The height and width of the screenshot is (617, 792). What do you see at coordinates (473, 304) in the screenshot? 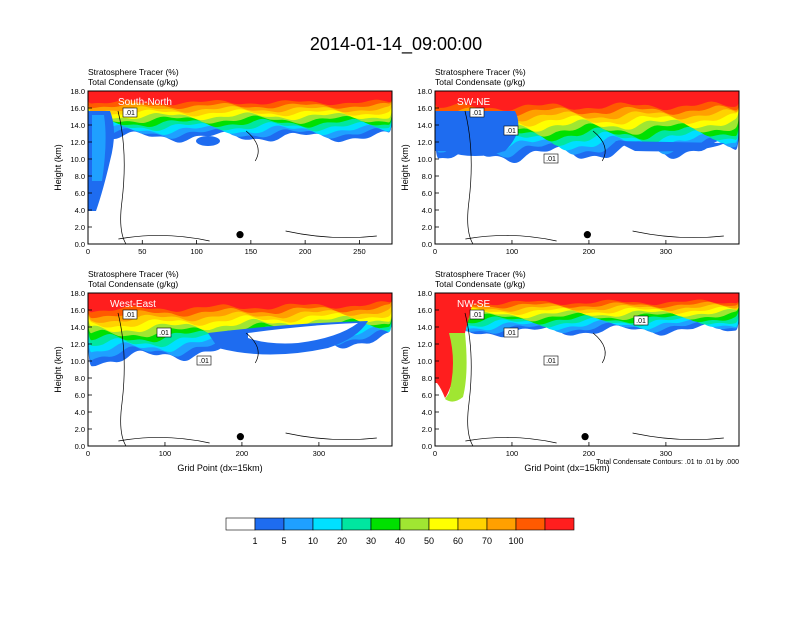
I see `panel-label: NW-SE` at bounding box center [473, 304].